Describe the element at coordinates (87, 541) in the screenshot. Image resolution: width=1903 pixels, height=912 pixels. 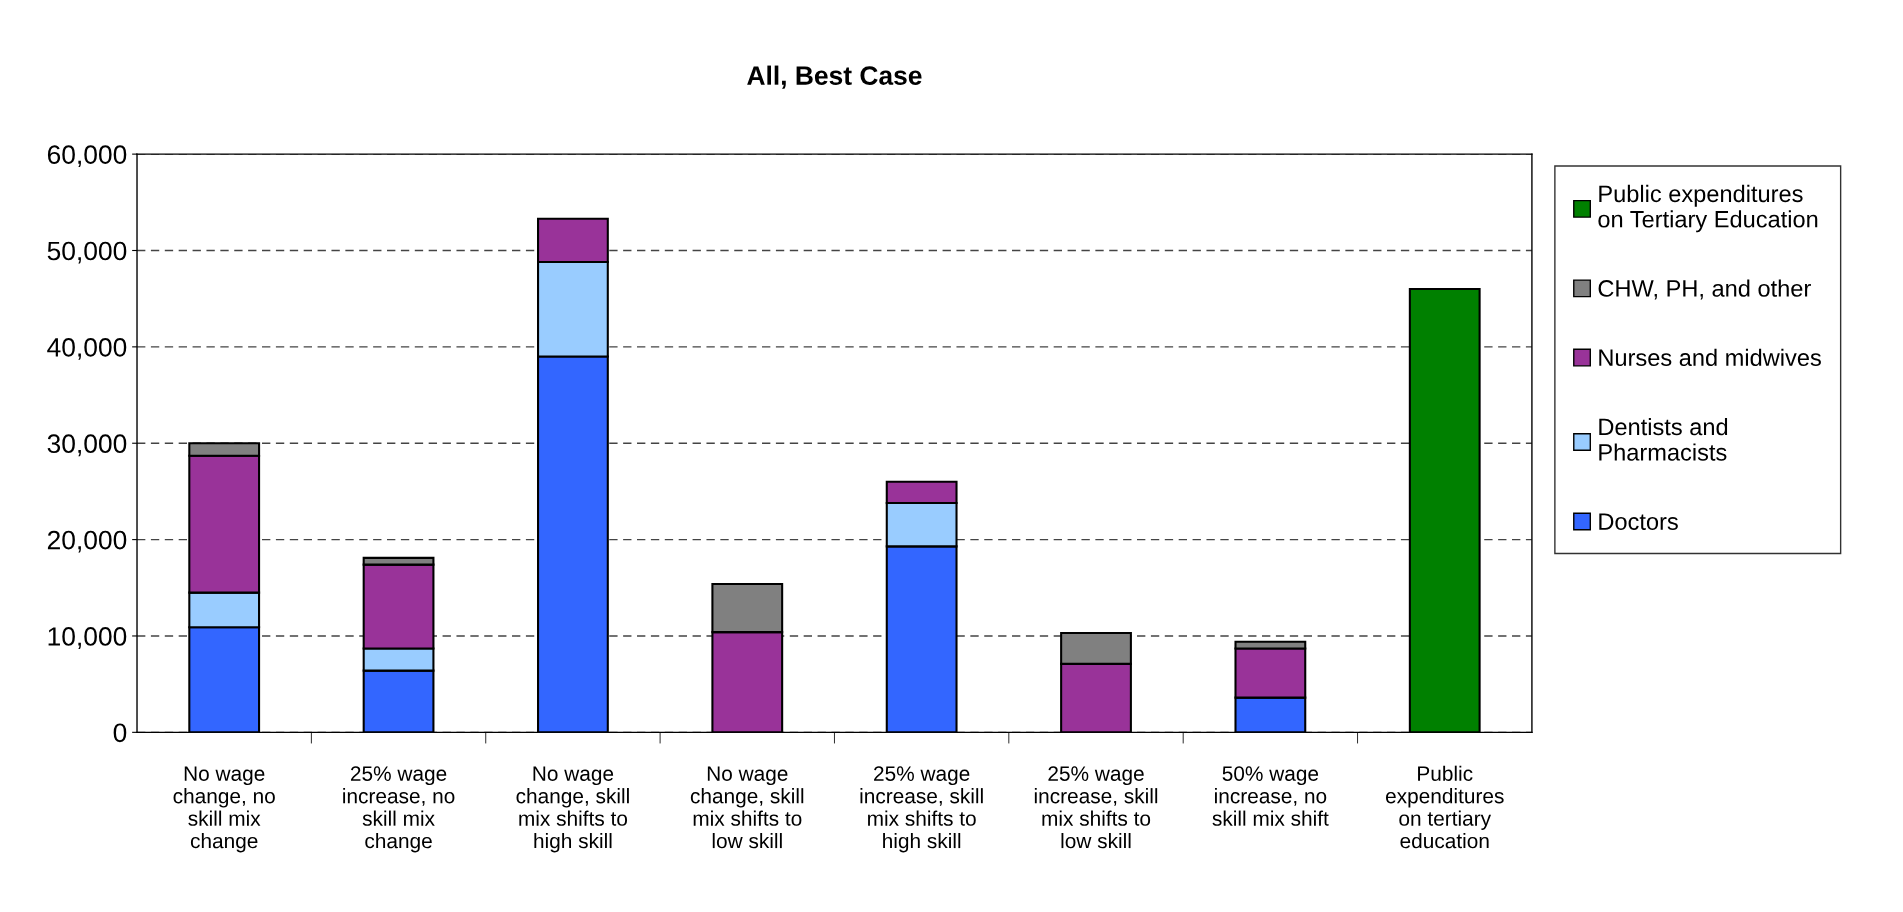
I see `y-tick-label: 20,000` at that location.